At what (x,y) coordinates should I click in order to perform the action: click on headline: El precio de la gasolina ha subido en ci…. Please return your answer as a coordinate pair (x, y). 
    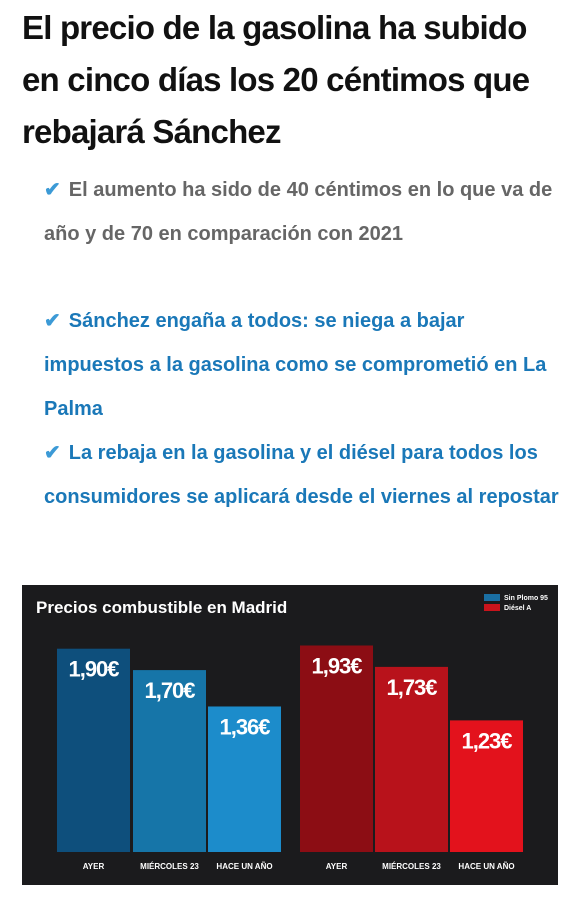
    Looking at the image, I should click on (276, 79).